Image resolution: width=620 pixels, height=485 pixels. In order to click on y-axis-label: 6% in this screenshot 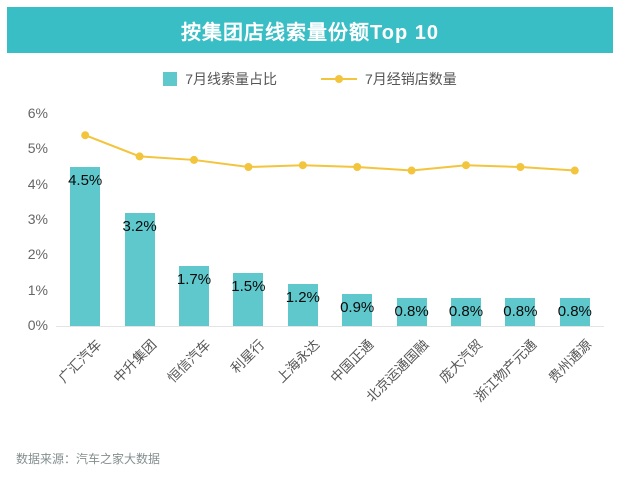, I will do `click(37, 113)`.